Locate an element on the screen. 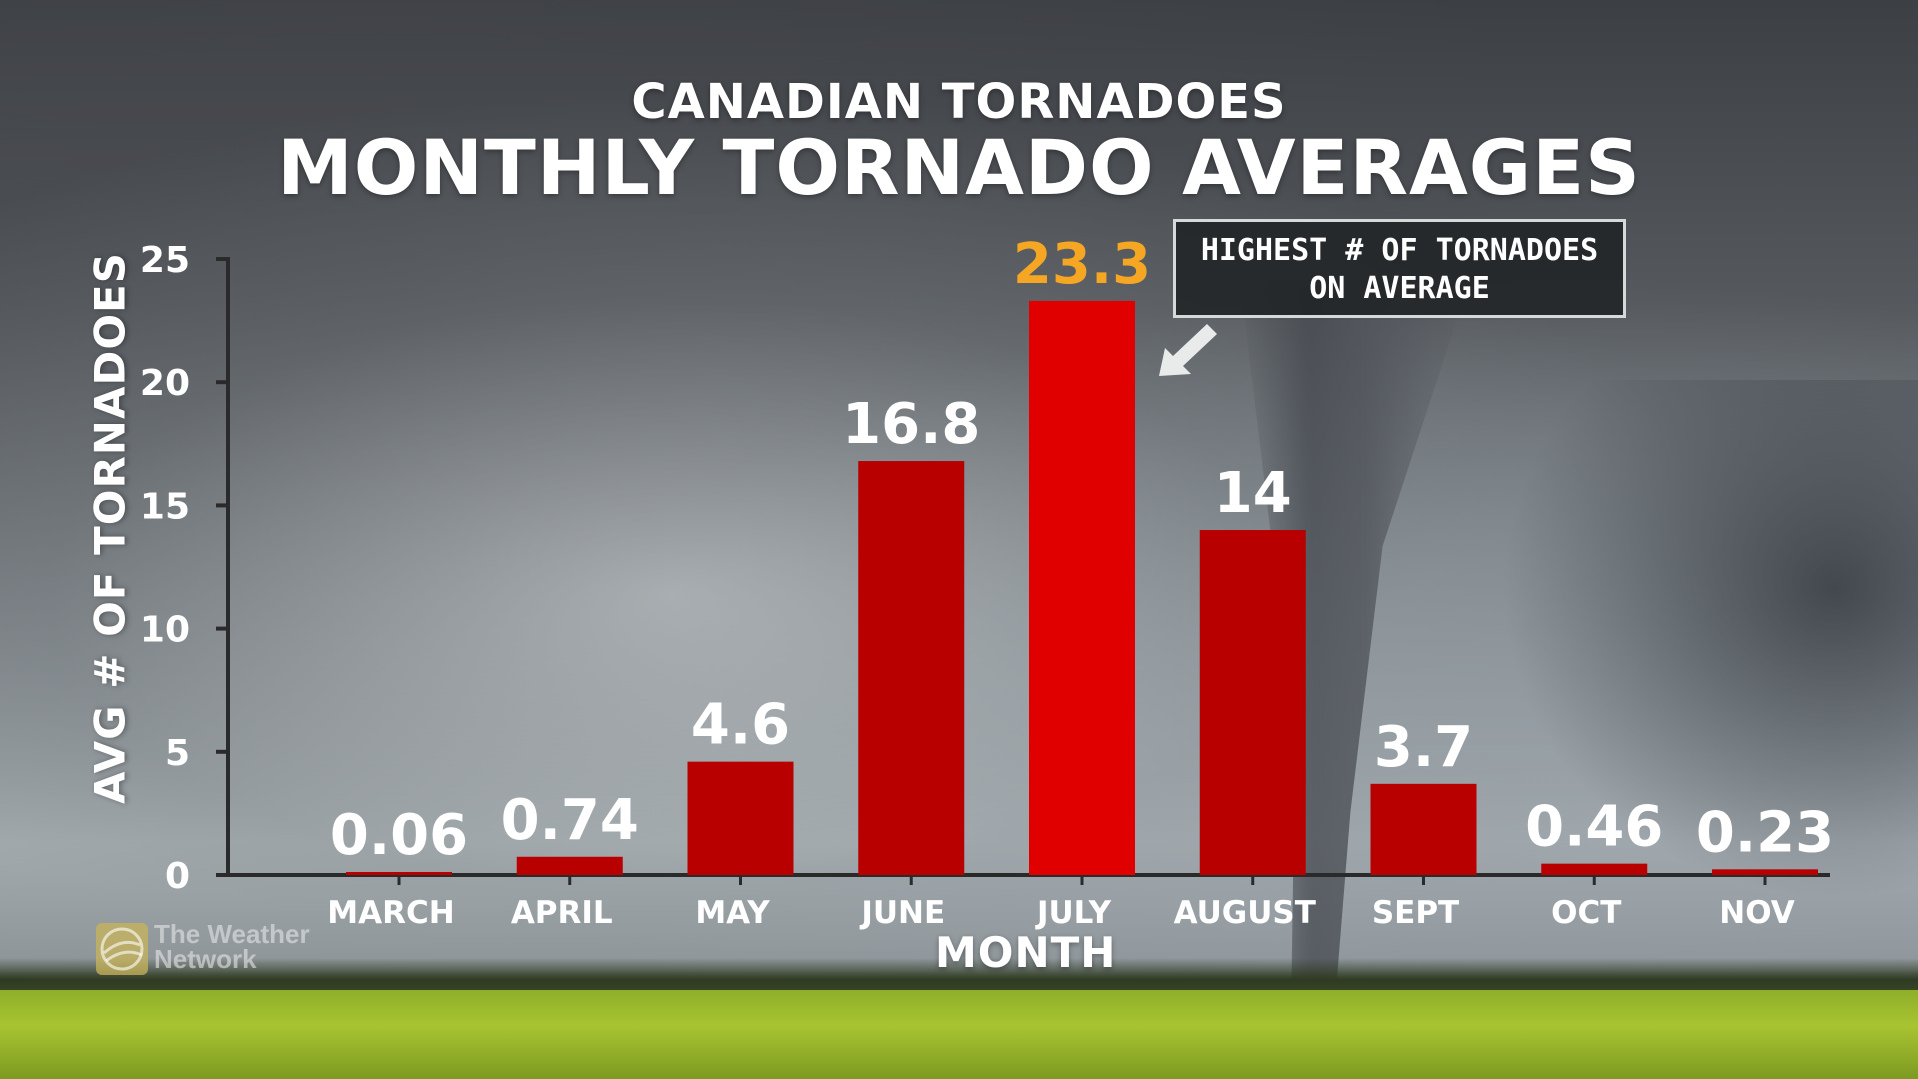 This screenshot has height=1079, width=1918. bar-july is located at coordinates (1082, 587).